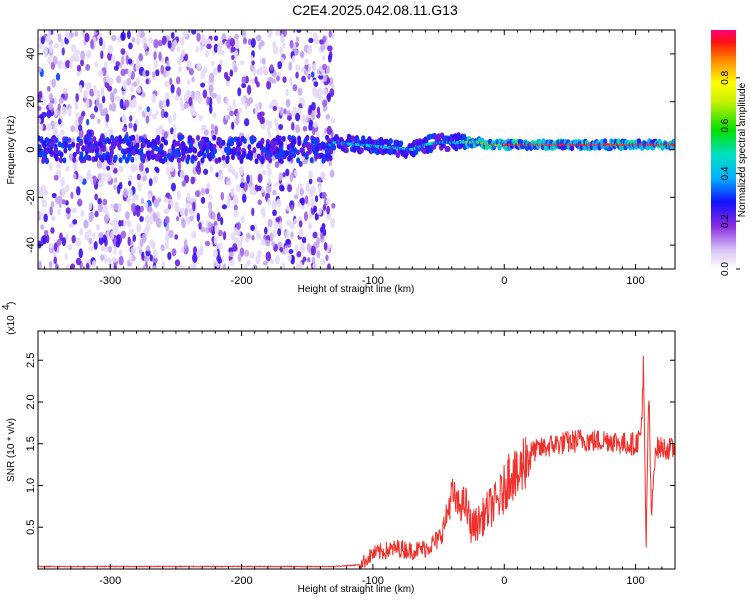 The width and height of the screenshot is (750, 600). Describe the element at coordinates (725, 77) in the screenshot. I see `colorbar-tick-label: 0.8` at that location.